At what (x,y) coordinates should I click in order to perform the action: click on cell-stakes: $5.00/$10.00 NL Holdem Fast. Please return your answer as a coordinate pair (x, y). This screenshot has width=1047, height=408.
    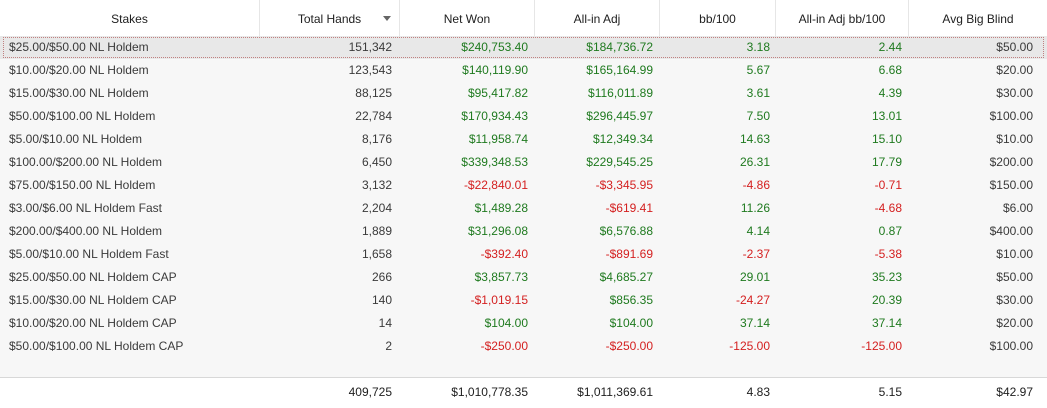
    Looking at the image, I should click on (89, 254).